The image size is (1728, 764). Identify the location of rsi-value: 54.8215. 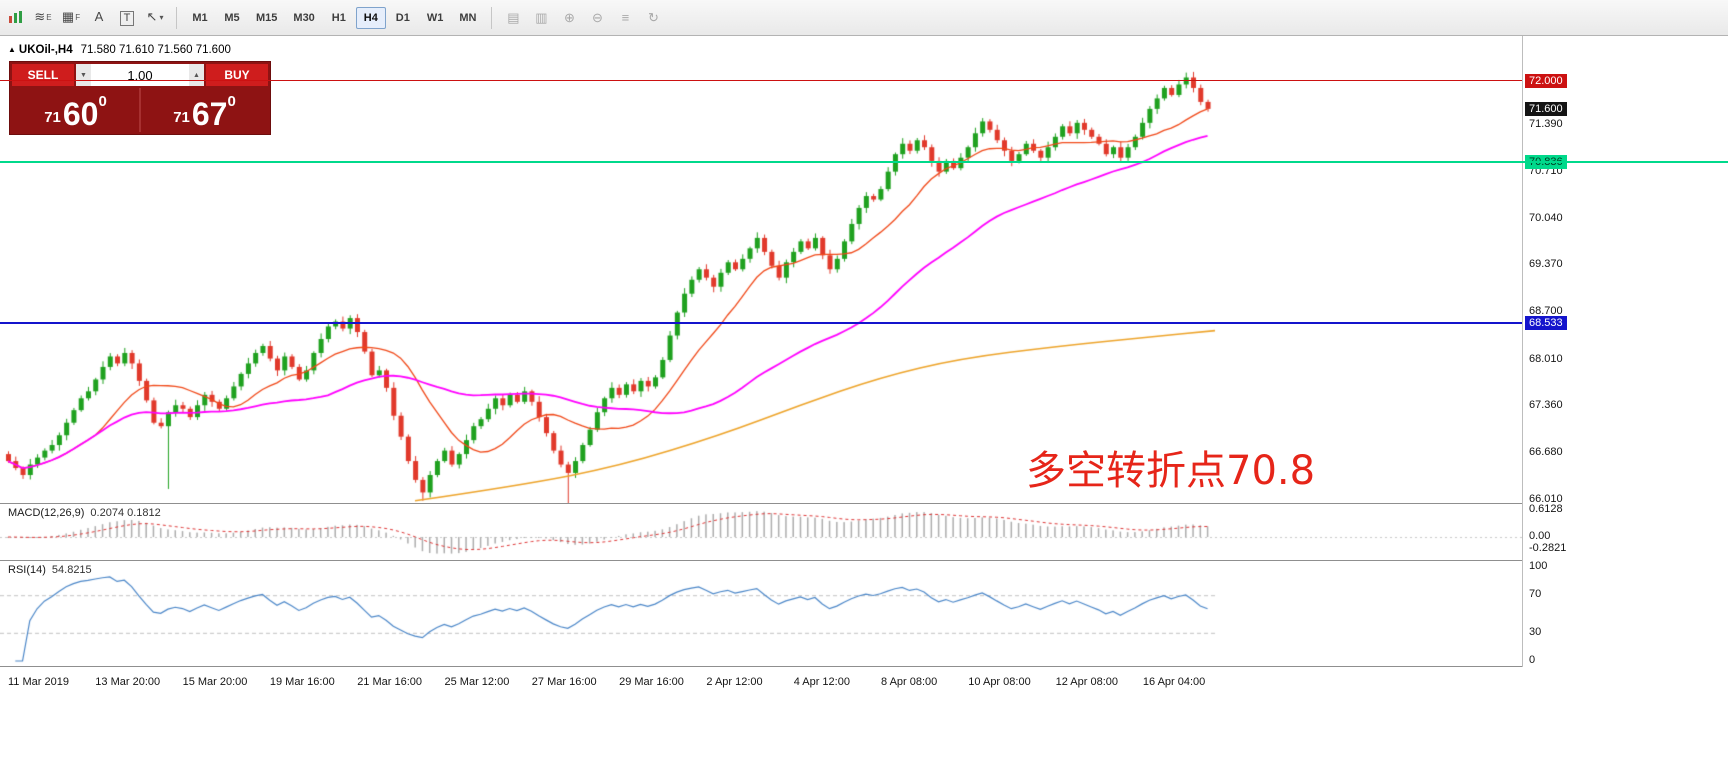
(71, 570).